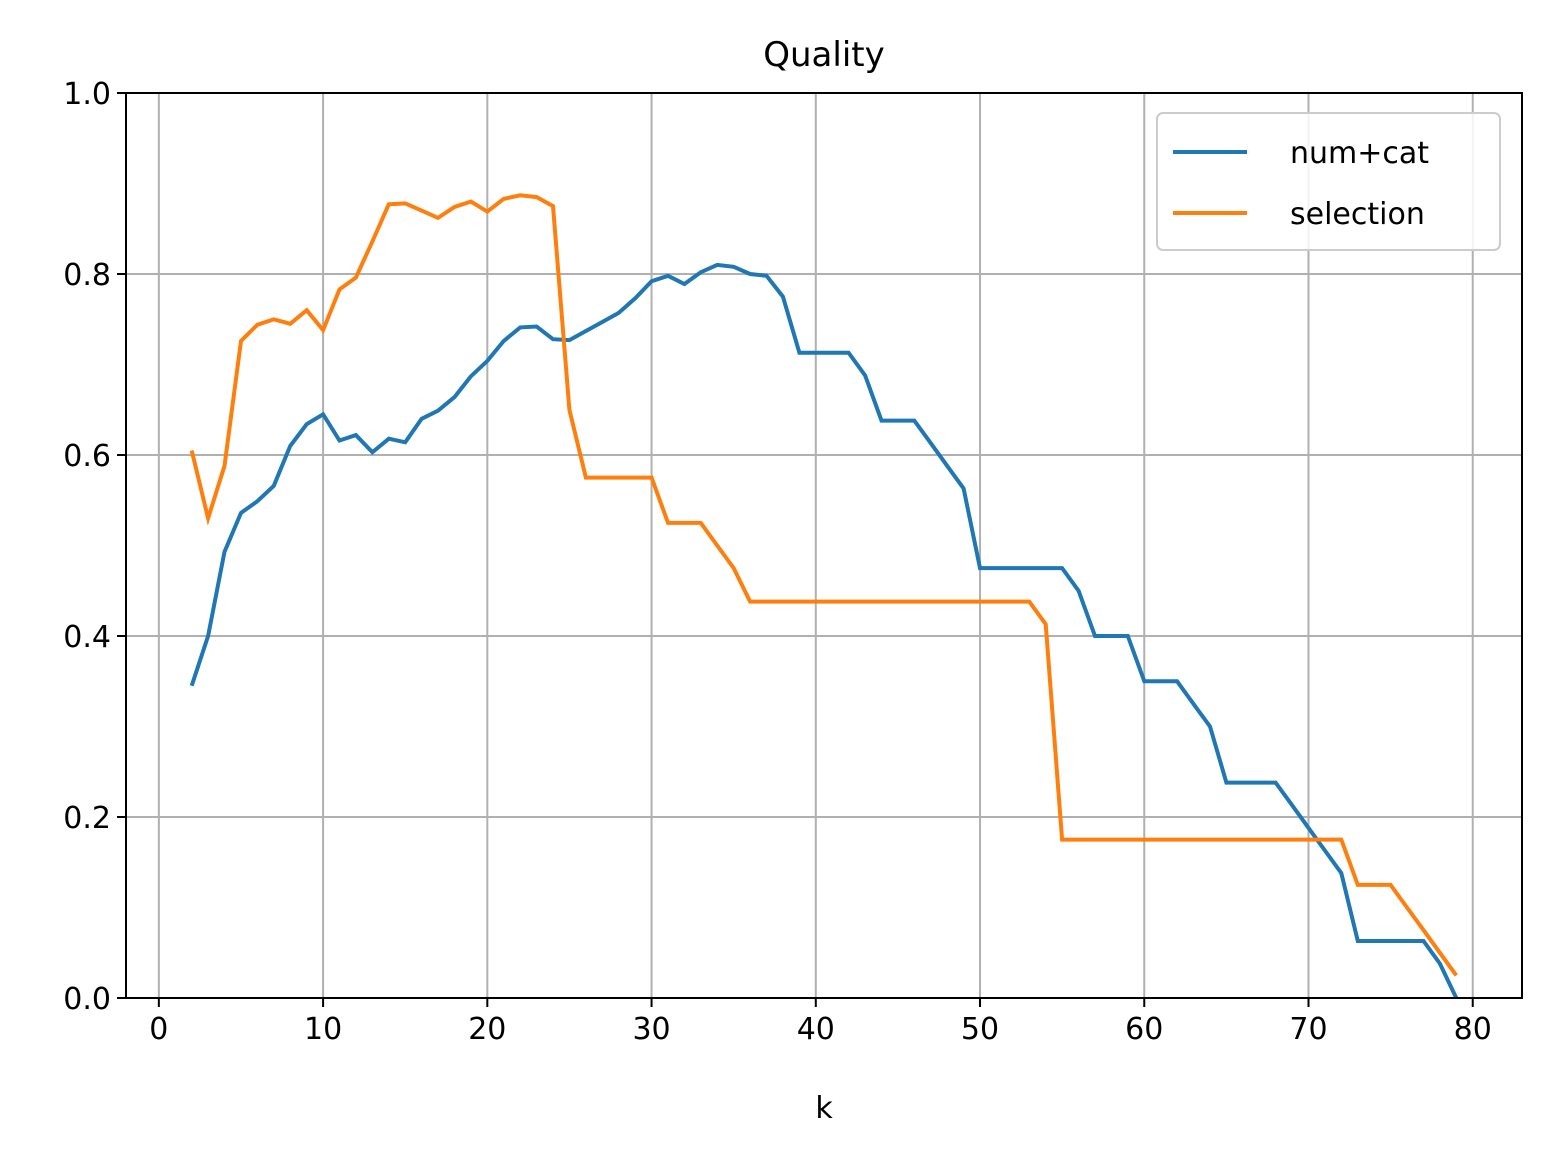  Describe the element at coordinates (87, 94) in the screenshot. I see `y-tick-label: 1.0` at that location.